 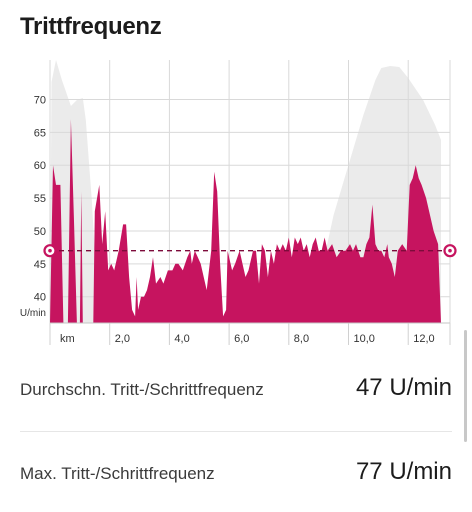 I want to click on x-axis-label: km, so click(x=67, y=339).